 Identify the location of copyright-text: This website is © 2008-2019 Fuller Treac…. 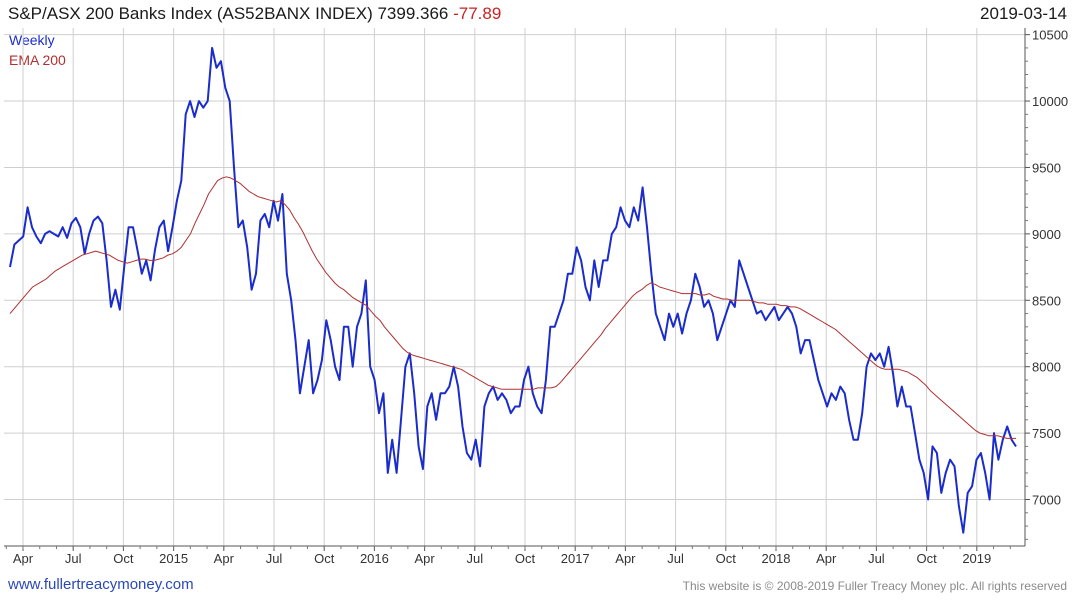
(874, 586).